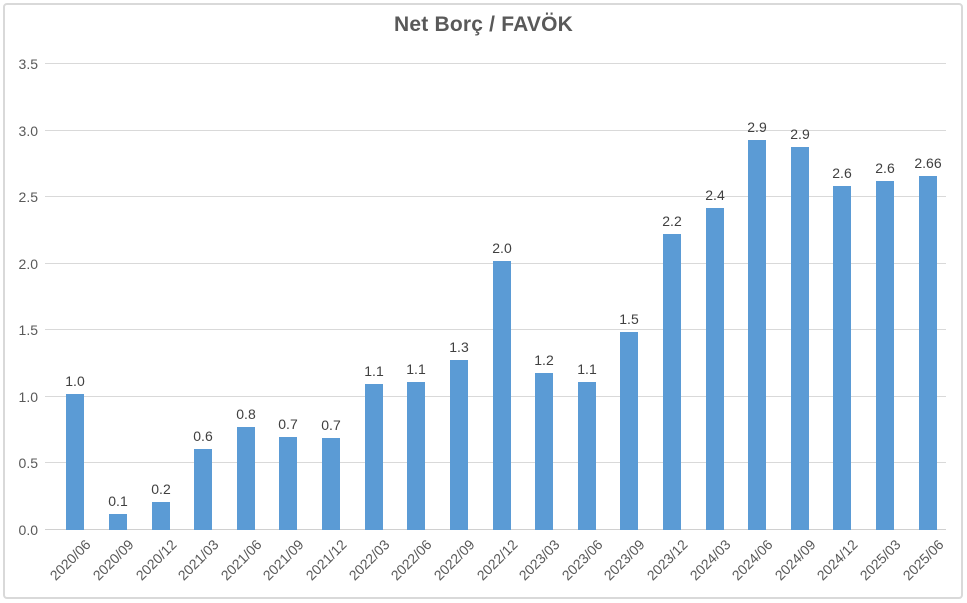  I want to click on y-axis-tick-label: 1.5, so click(28, 330).